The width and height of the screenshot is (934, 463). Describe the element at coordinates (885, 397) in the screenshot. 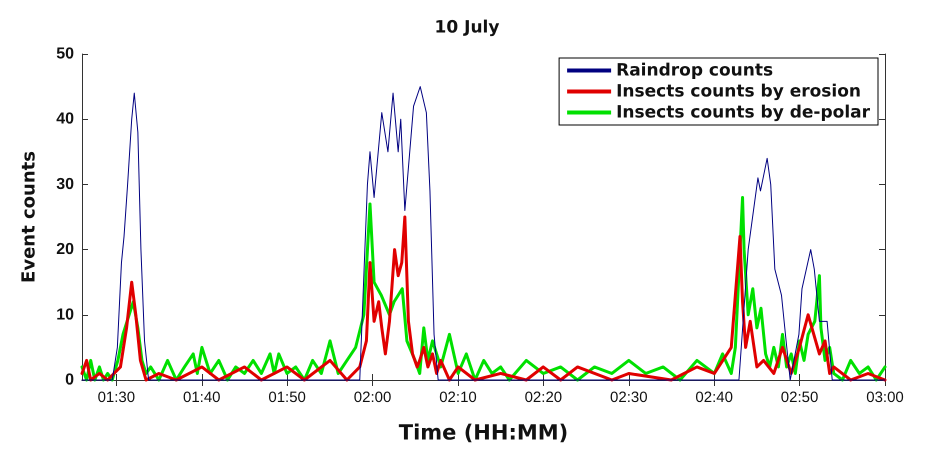

I see `x-tick-label: 03:00` at that location.